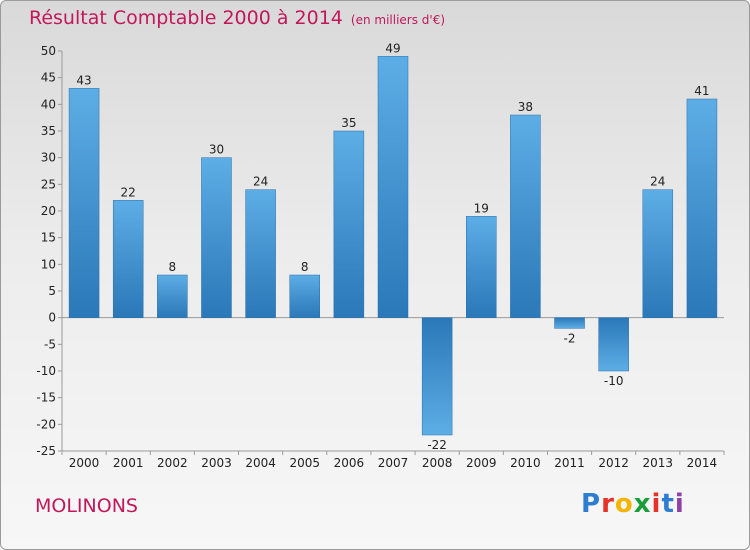  Describe the element at coordinates (481, 208) in the screenshot. I see `data-label-2009: 19` at that location.